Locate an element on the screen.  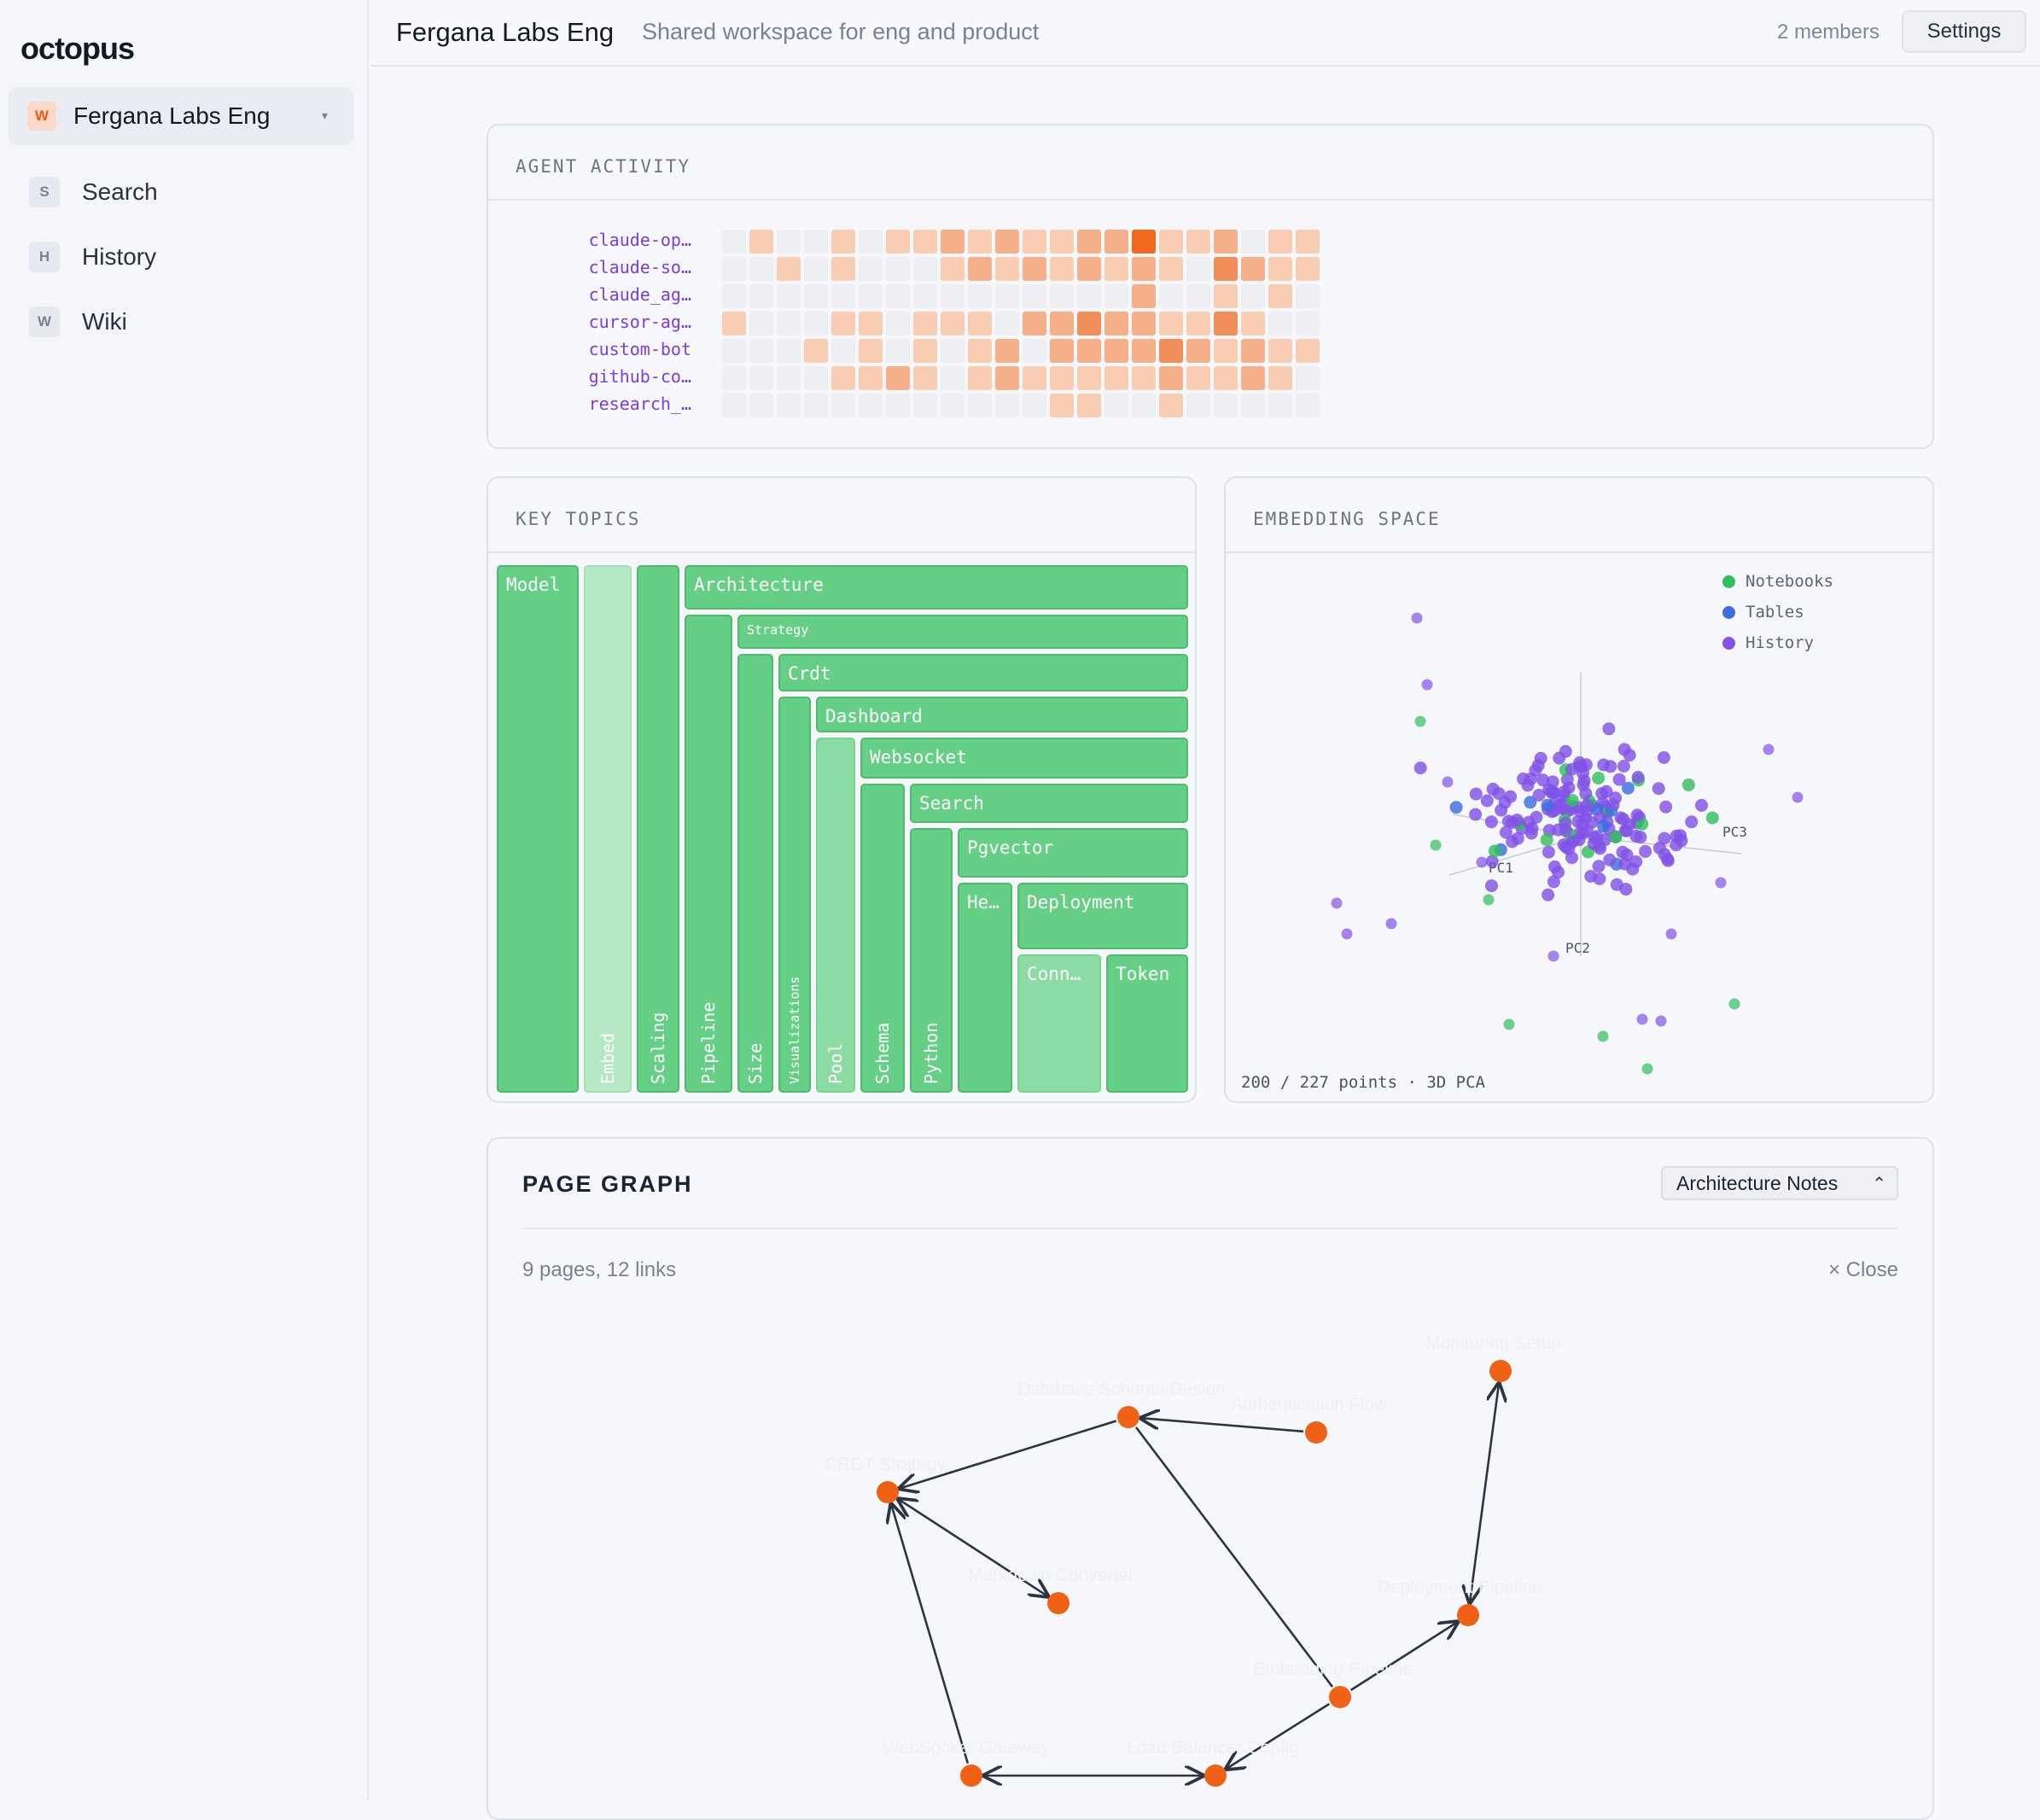
sidebar-item-wiki: W Wiki is located at coordinates (78, 322).